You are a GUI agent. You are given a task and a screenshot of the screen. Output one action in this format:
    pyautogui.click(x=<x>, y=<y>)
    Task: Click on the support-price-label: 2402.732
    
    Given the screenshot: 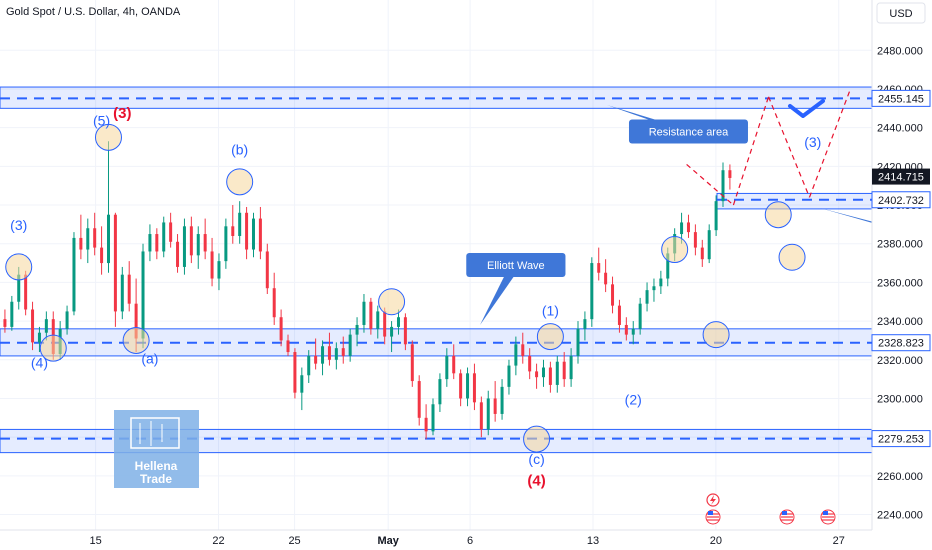 What is the action you would take?
    pyautogui.click(x=901, y=201)
    